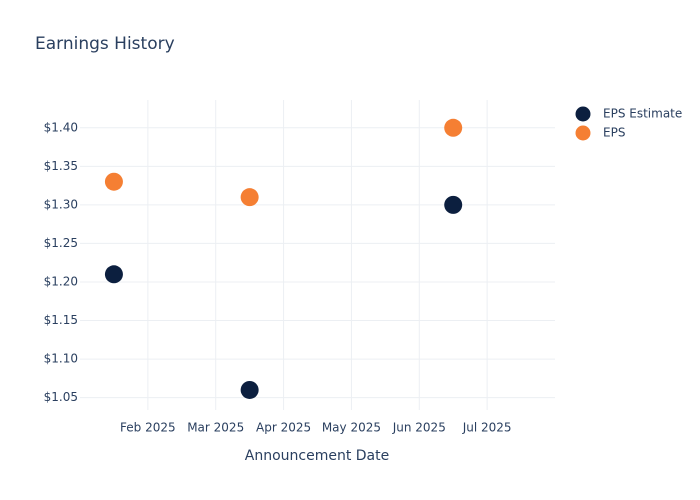 The width and height of the screenshot is (700, 500). I want to click on x-tick-label: Mar 2025, so click(215, 428).